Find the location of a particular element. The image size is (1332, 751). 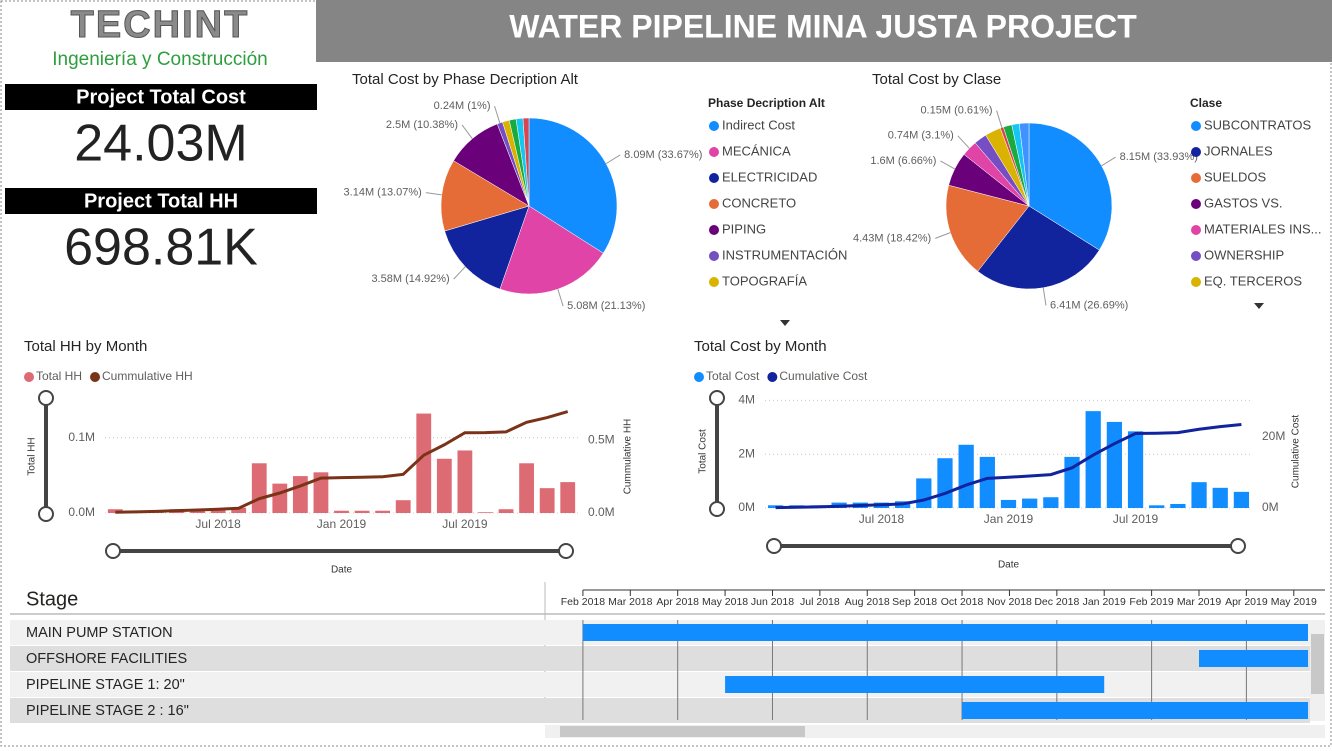

chart-title: Total Cost by Month is located at coordinates (760, 346).